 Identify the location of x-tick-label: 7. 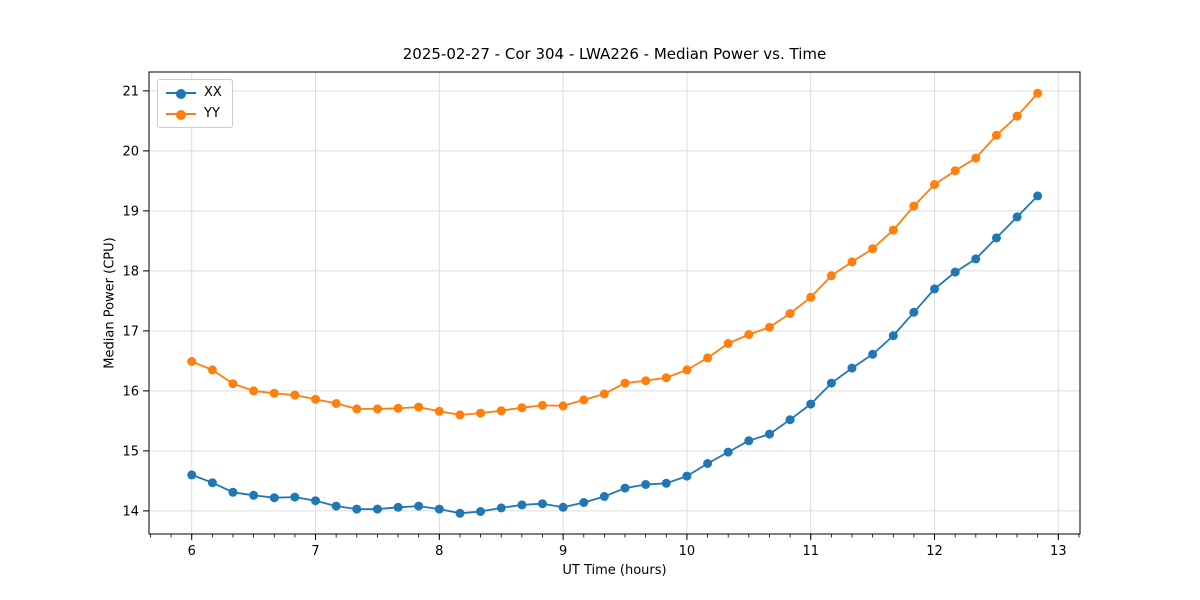
(315, 551).